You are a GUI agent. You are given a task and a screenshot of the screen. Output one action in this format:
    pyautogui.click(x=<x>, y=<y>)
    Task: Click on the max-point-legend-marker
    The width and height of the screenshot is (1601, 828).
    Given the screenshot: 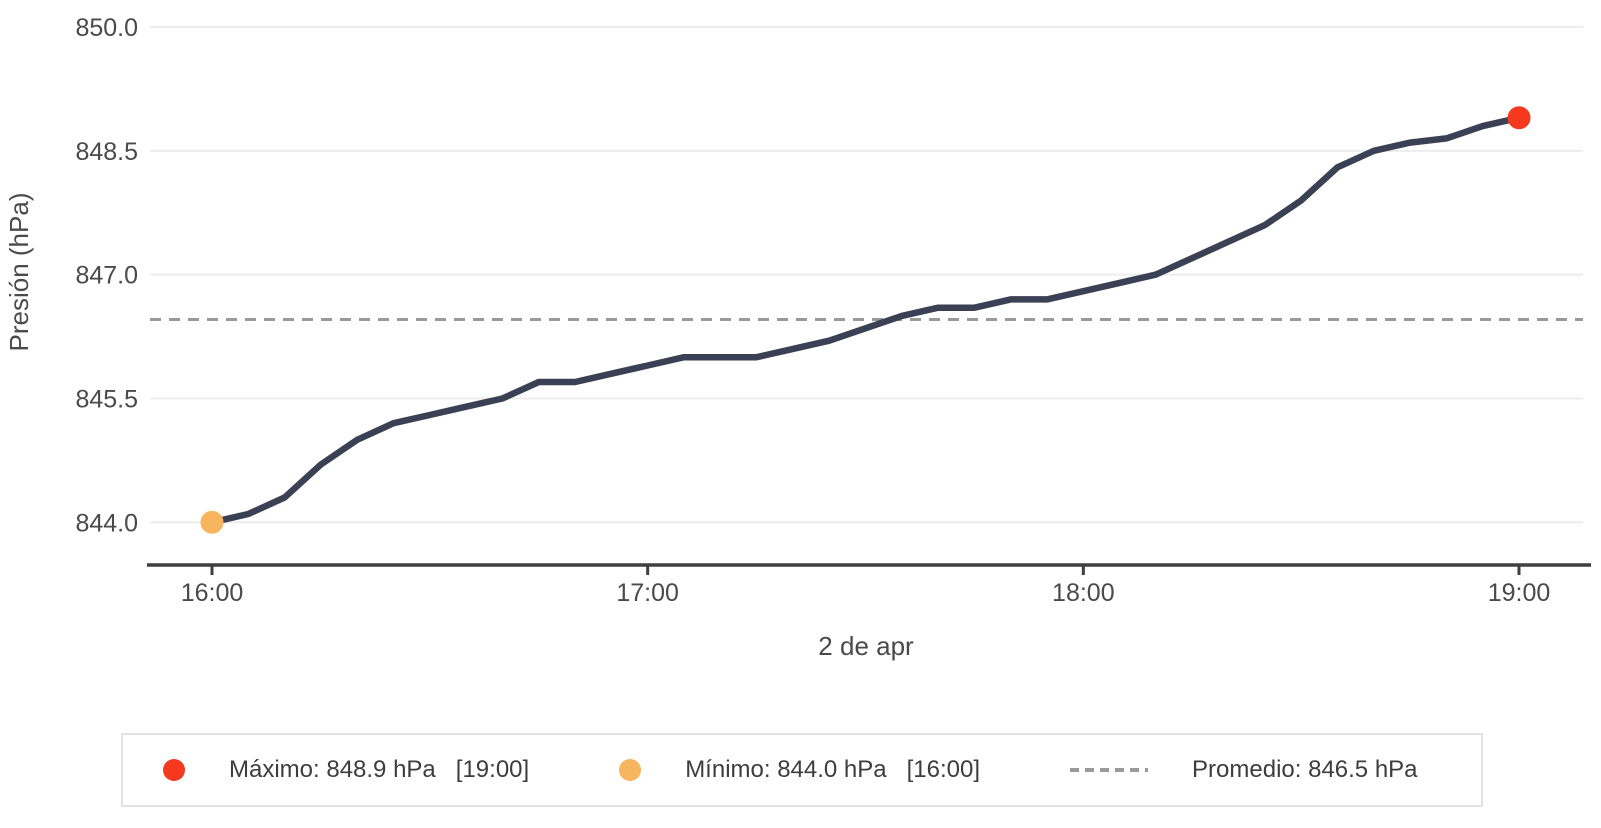 What is the action you would take?
    pyautogui.click(x=174, y=770)
    